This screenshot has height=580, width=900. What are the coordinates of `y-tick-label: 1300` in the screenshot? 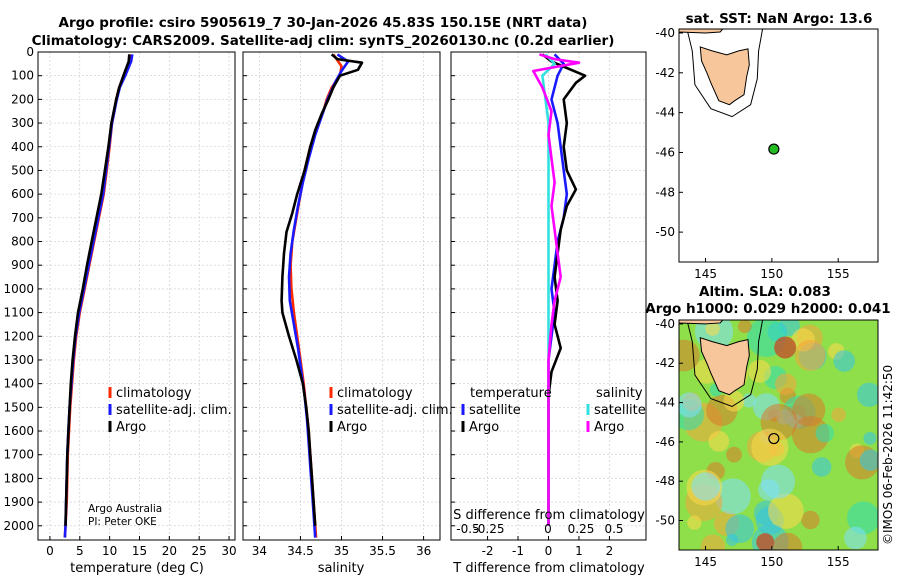 It's located at (18, 360).